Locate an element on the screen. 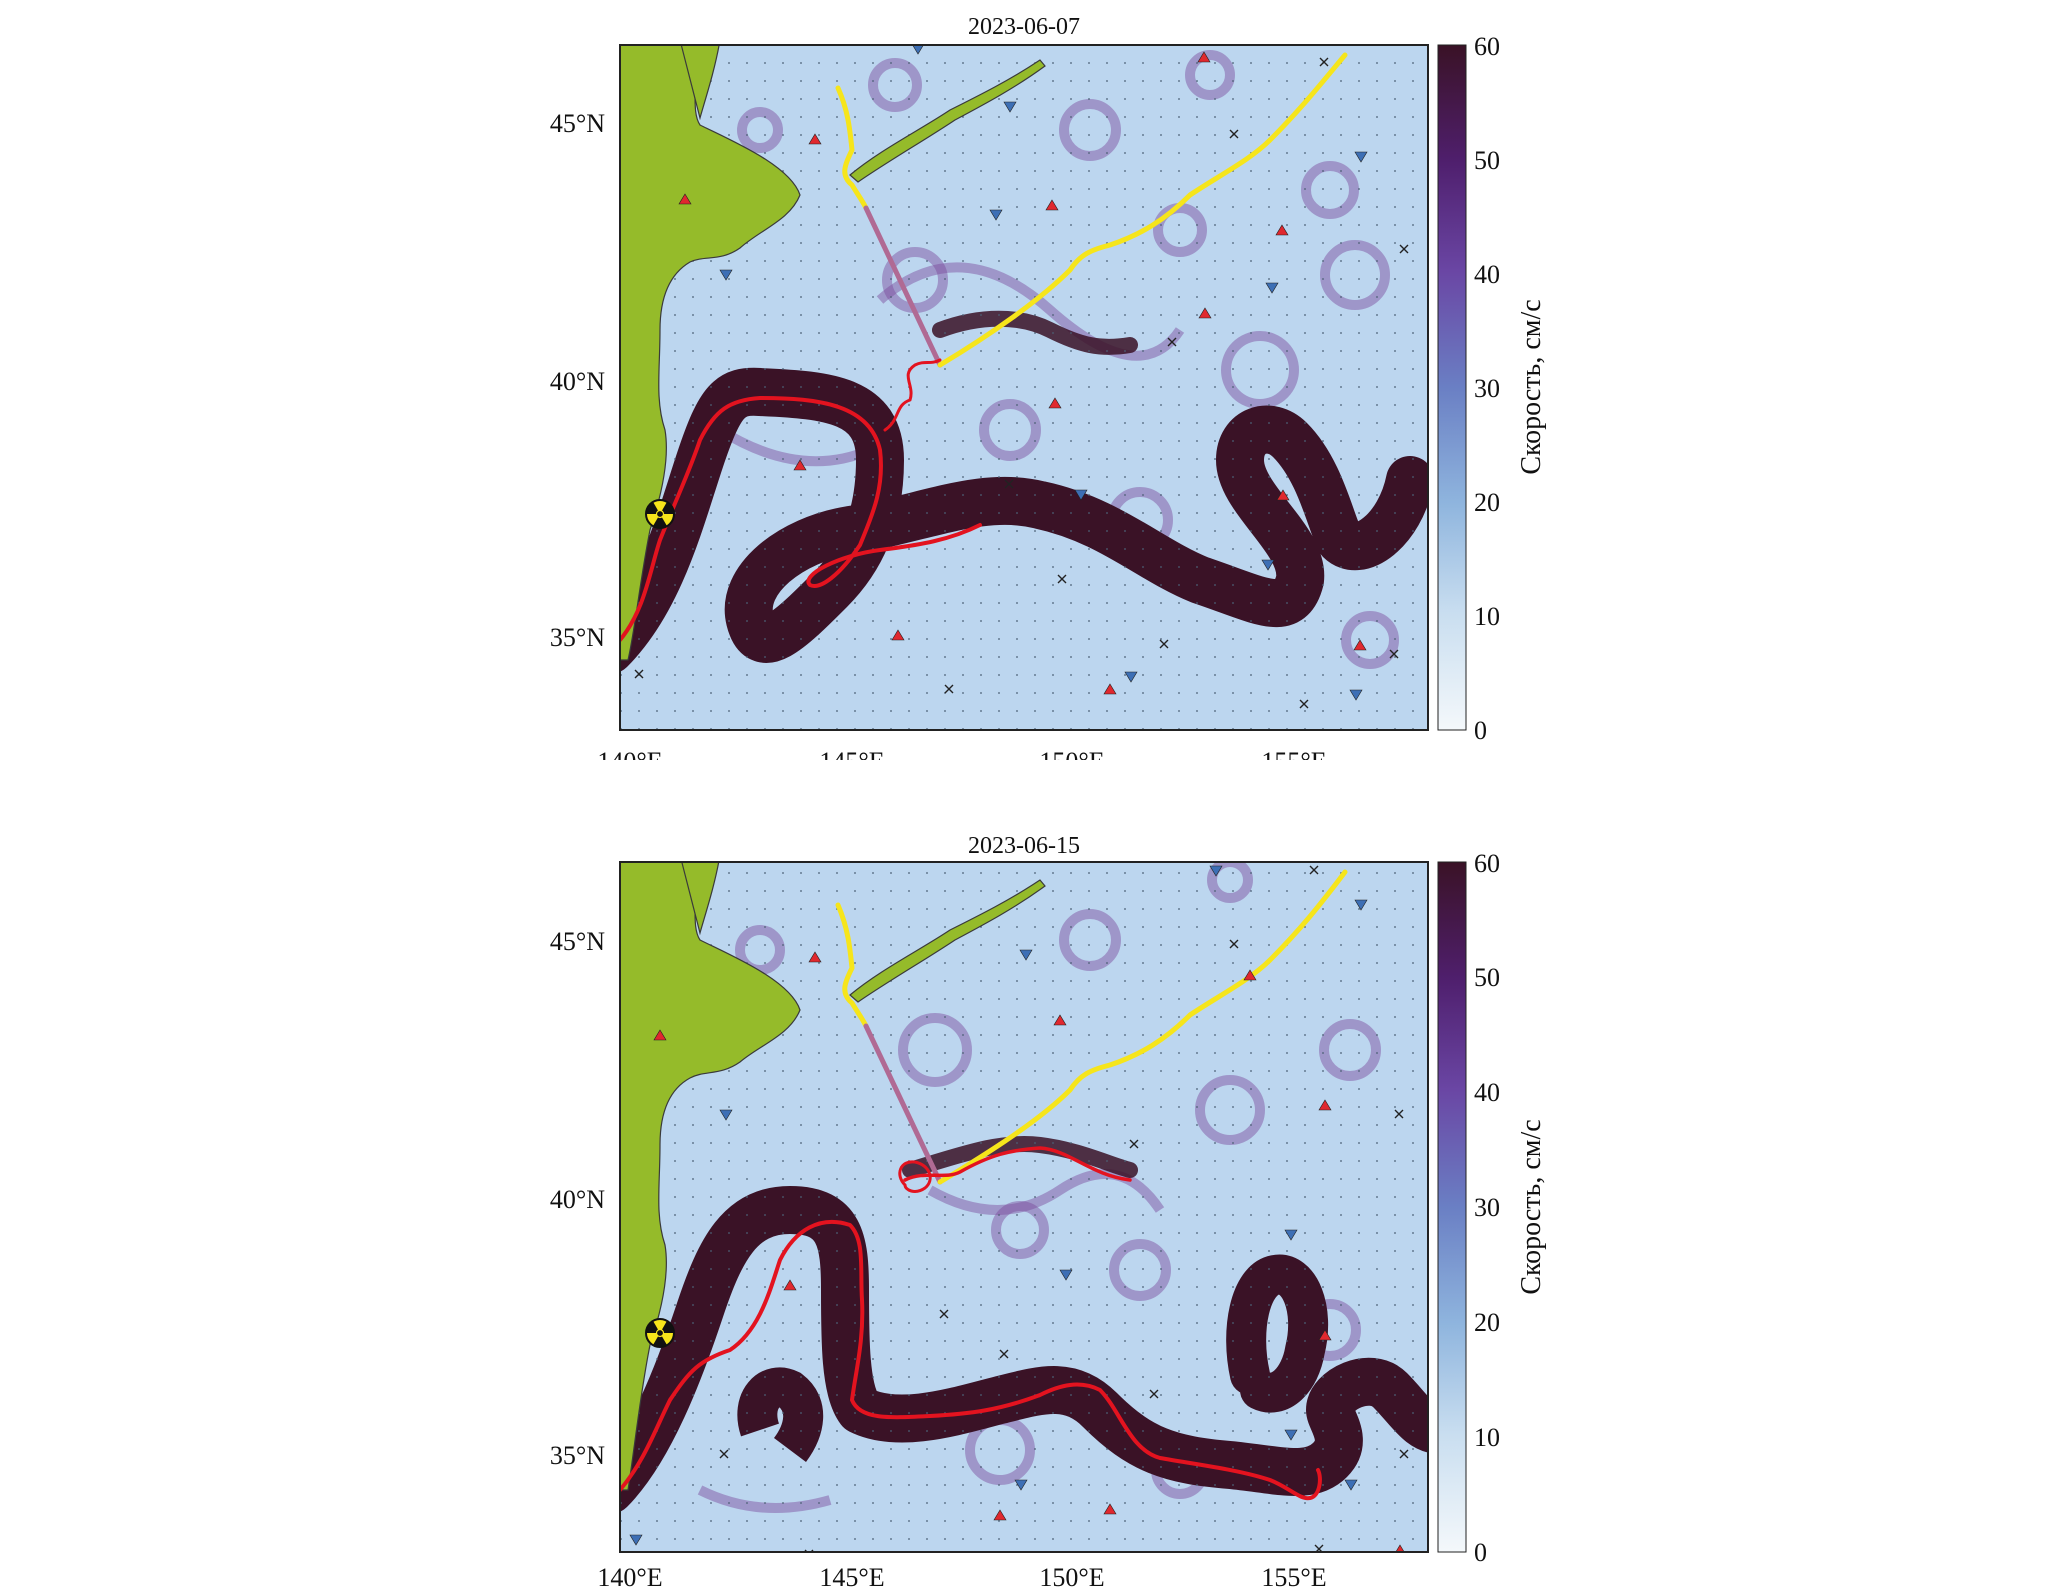  lon-tick-150: 150°E is located at coordinates (1071, 1577).